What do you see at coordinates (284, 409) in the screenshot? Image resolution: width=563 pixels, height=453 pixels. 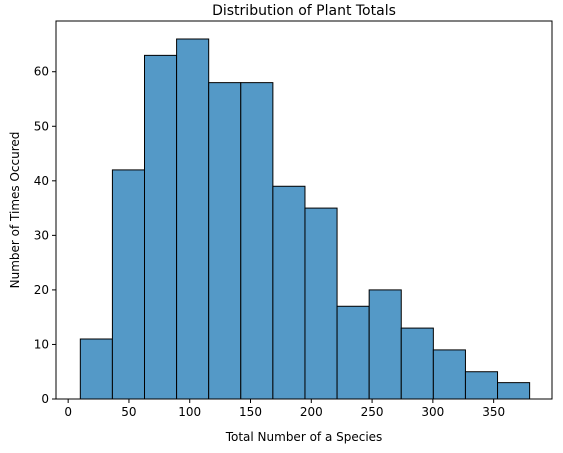 I see `x-axis-ticks: 0 50 100 150 200 250 300 350` at bounding box center [284, 409].